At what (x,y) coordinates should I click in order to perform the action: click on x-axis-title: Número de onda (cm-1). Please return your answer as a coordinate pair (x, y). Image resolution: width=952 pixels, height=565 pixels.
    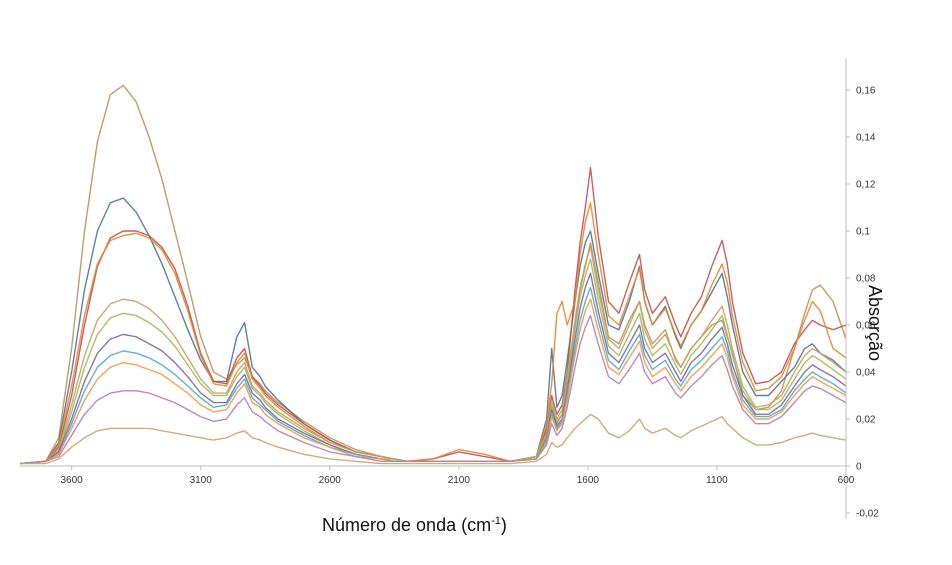
    Looking at the image, I should click on (414, 525).